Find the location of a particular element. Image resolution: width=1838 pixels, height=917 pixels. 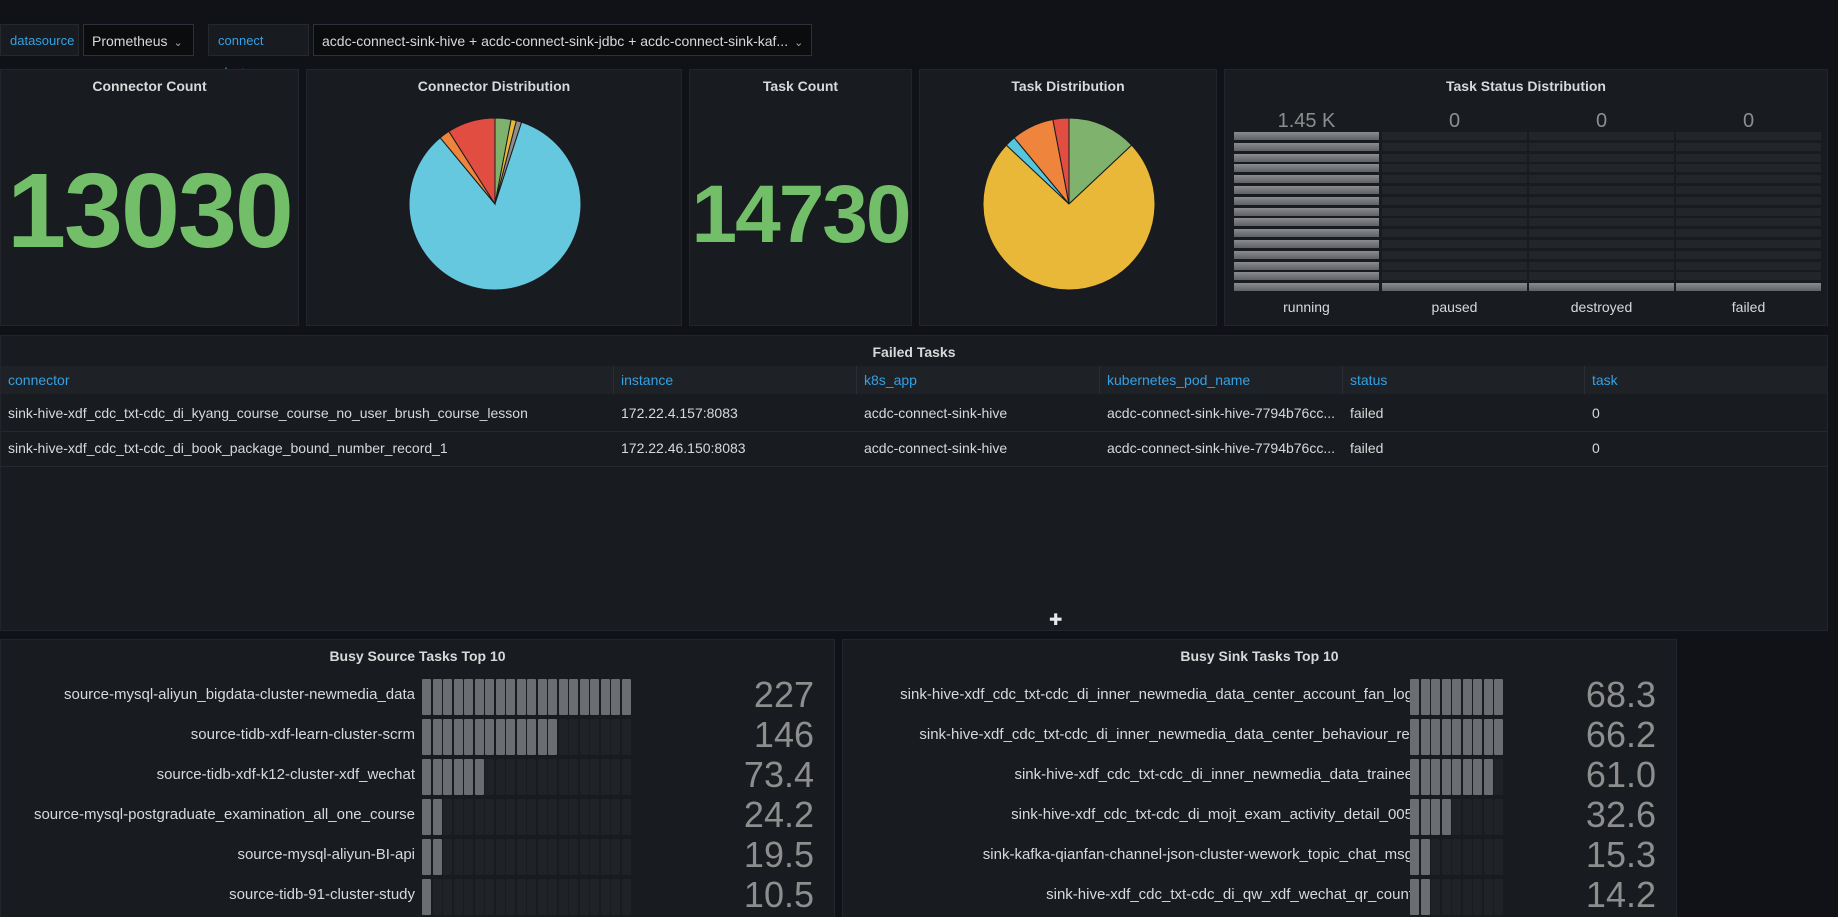

busy-task-name: source-tidb-xdf-learn-cluster-scrm is located at coordinates (302, 734).